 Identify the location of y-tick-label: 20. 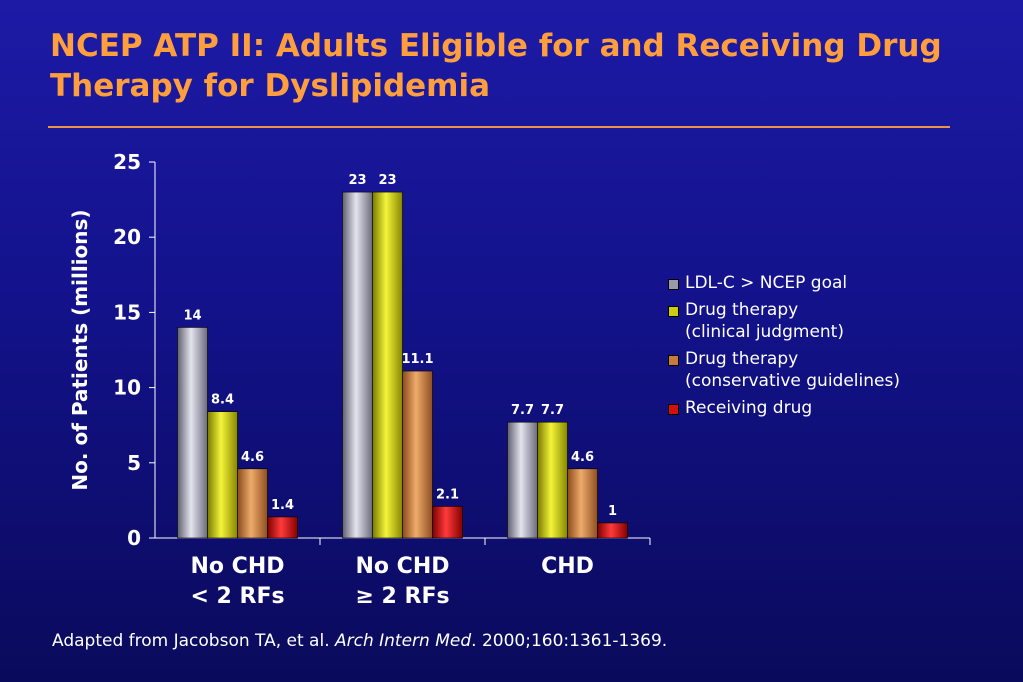
(127, 237).